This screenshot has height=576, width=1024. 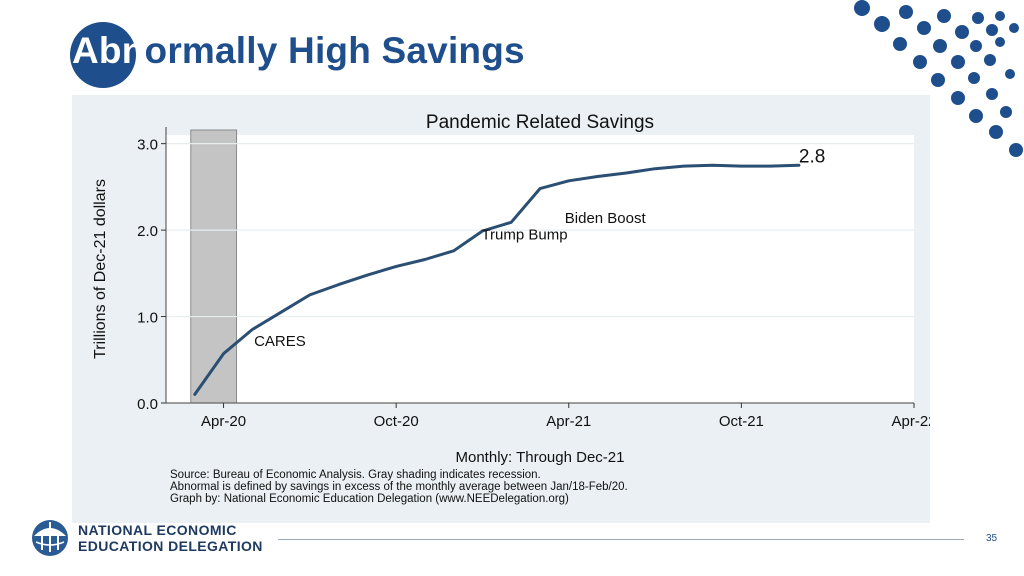 What do you see at coordinates (334, 50) in the screenshot?
I see `page-title-rest: ormally High Savings` at bounding box center [334, 50].